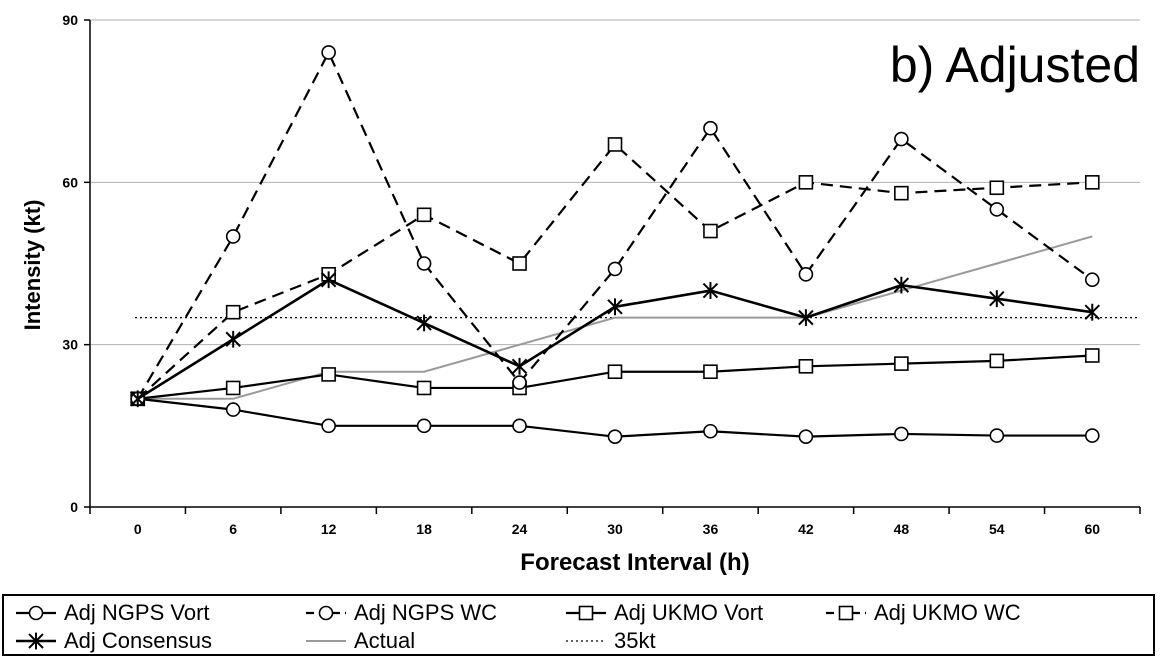 This screenshot has height=660, width=1161. What do you see at coordinates (902, 529) in the screenshot?
I see `x-tick-label-48: 48` at bounding box center [902, 529].